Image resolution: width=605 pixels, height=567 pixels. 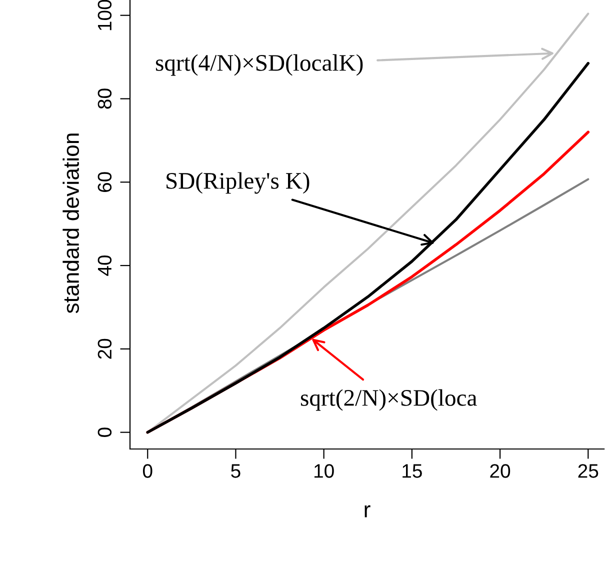 What do you see at coordinates (412, 471) in the screenshot?
I see `x-tick-label: 15` at bounding box center [412, 471].